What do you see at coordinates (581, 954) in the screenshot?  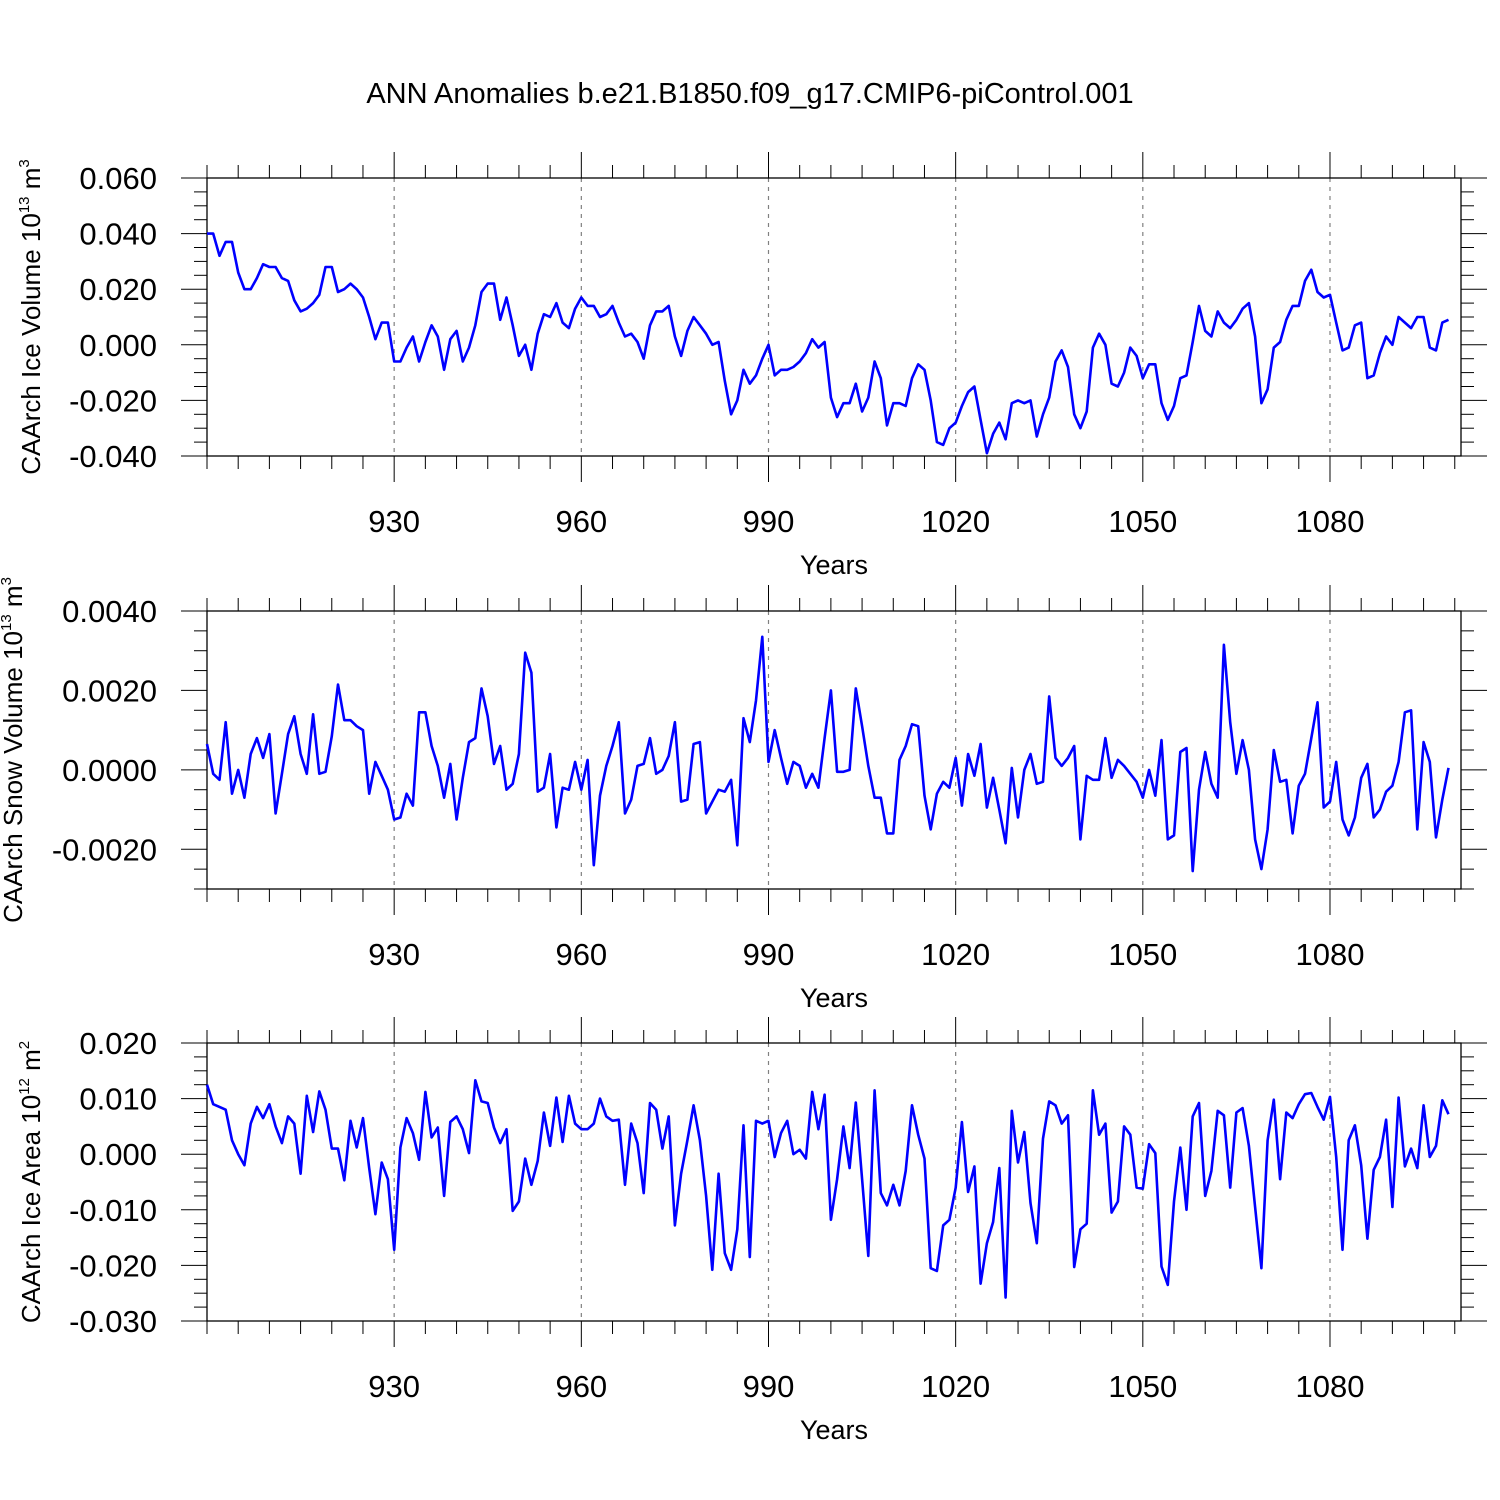 I see `x-tick-label: 960` at bounding box center [581, 954].